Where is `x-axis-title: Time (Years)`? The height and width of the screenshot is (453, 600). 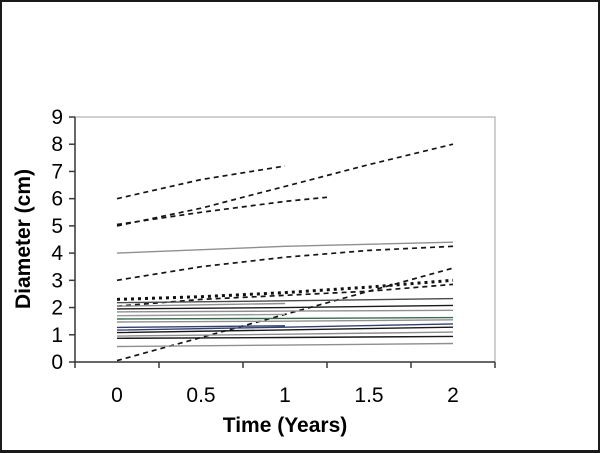
x-axis-title: Time (Years) is located at coordinates (285, 425).